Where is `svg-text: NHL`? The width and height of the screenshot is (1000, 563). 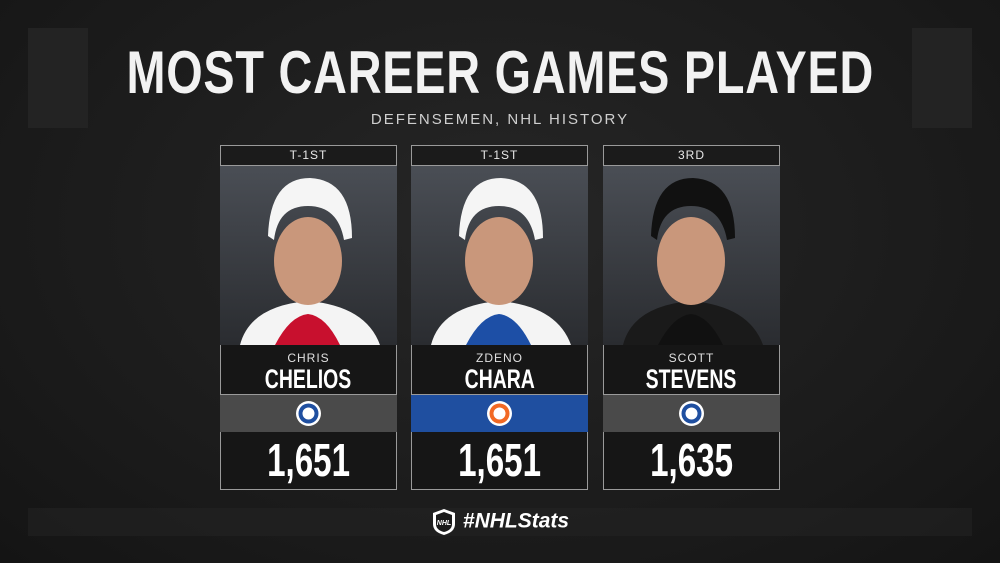
svg-text: NHL is located at coordinates (444, 523).